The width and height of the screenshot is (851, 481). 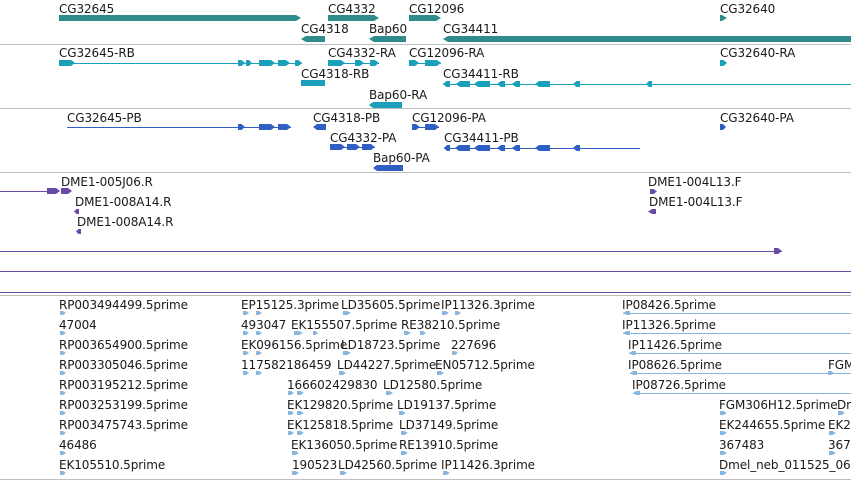 What do you see at coordinates (633, 373) in the screenshot?
I see `est-ip08626-exon` at bounding box center [633, 373].